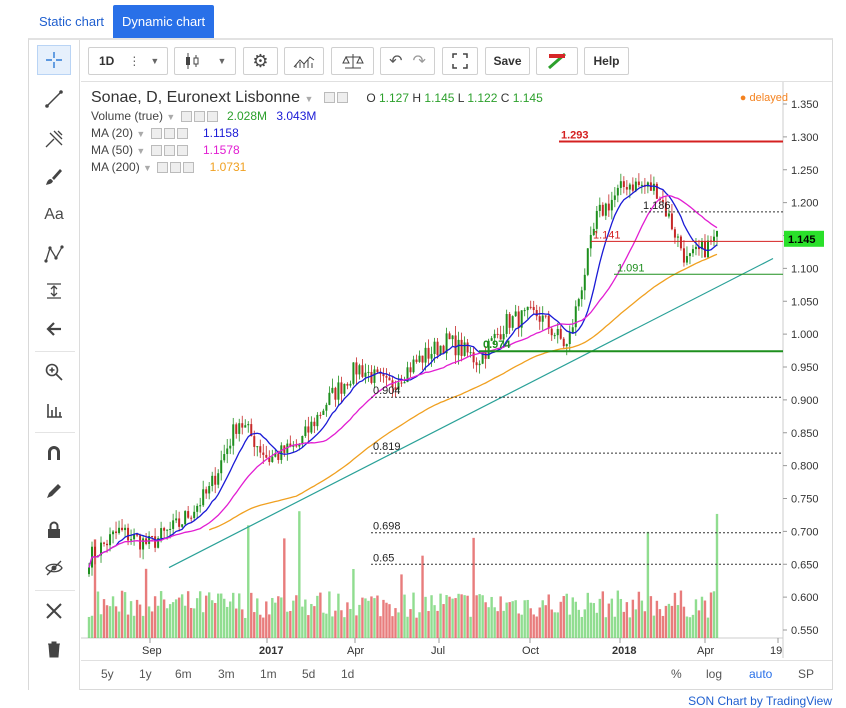  I want to click on range-3m: 3m, so click(226, 674).